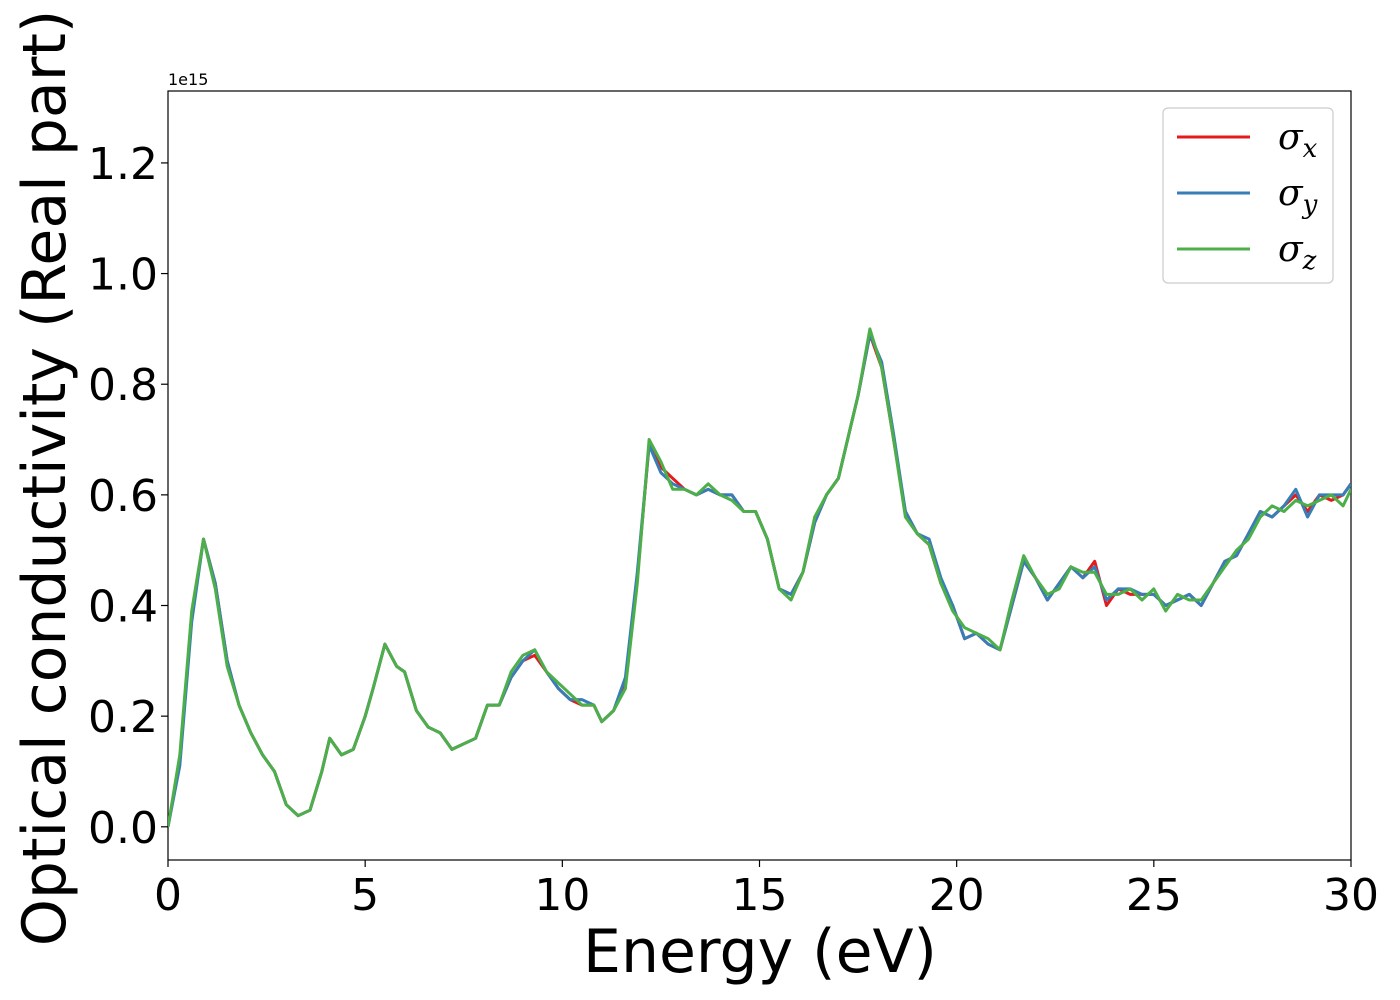 Image resolution: width=1400 pixels, height=1000 pixels. I want to click on legend: σx σy σz, so click(1248, 195).